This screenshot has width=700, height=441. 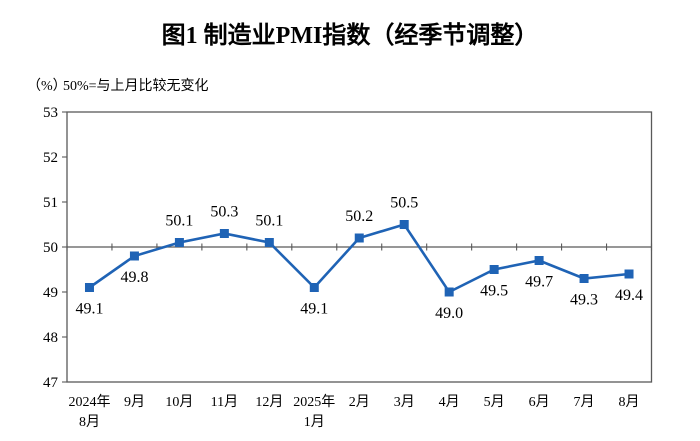 What do you see at coordinates (89, 402) in the screenshot?
I see `x-axis-tick-label: 2024年` at bounding box center [89, 402].